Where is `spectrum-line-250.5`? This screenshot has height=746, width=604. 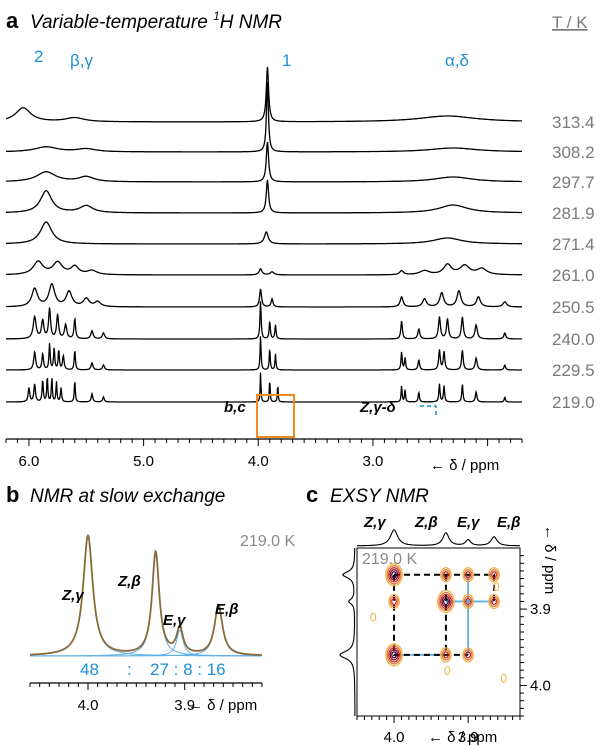 spectrum-line-250.5 is located at coordinates (263, 295).